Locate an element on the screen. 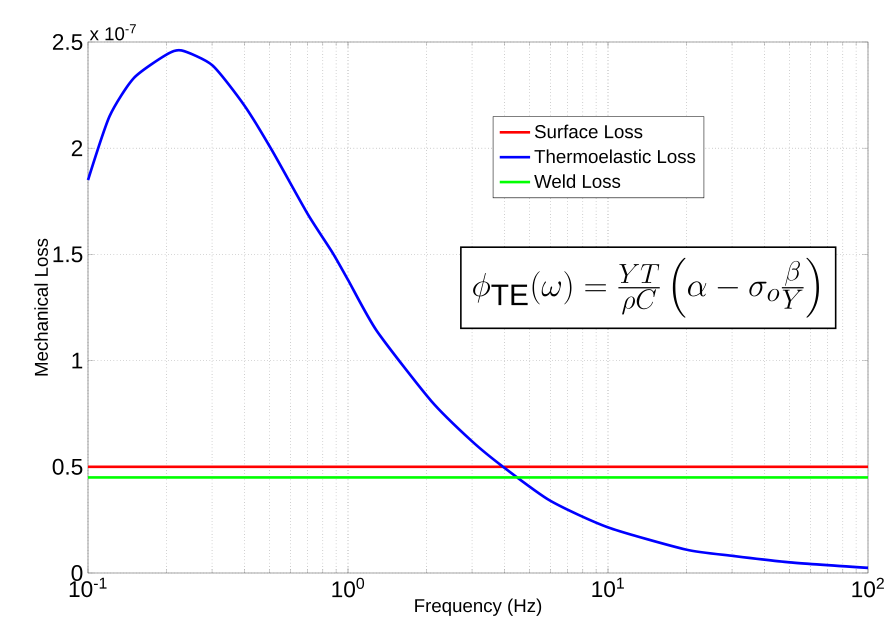  legend-label: Surface Loss is located at coordinates (588, 131).